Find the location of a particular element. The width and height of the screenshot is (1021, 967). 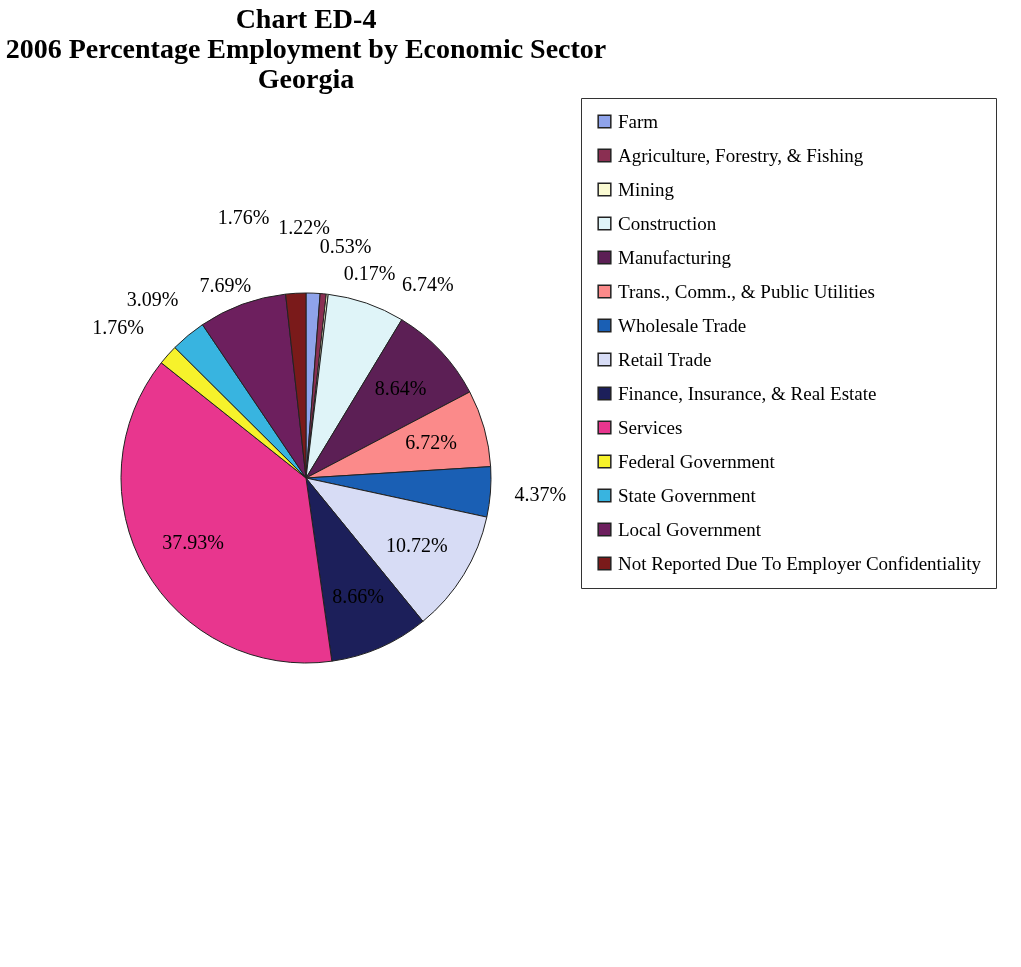

legend-label: Not Reported Due To Employer Confidentiality is located at coordinates (800, 563).